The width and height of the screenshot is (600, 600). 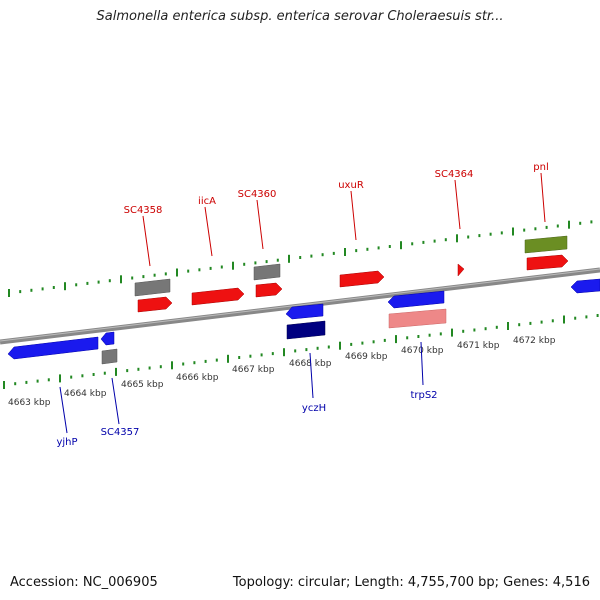 I want to click on accession-text: Accession: NC_006905, so click(x=84, y=582).